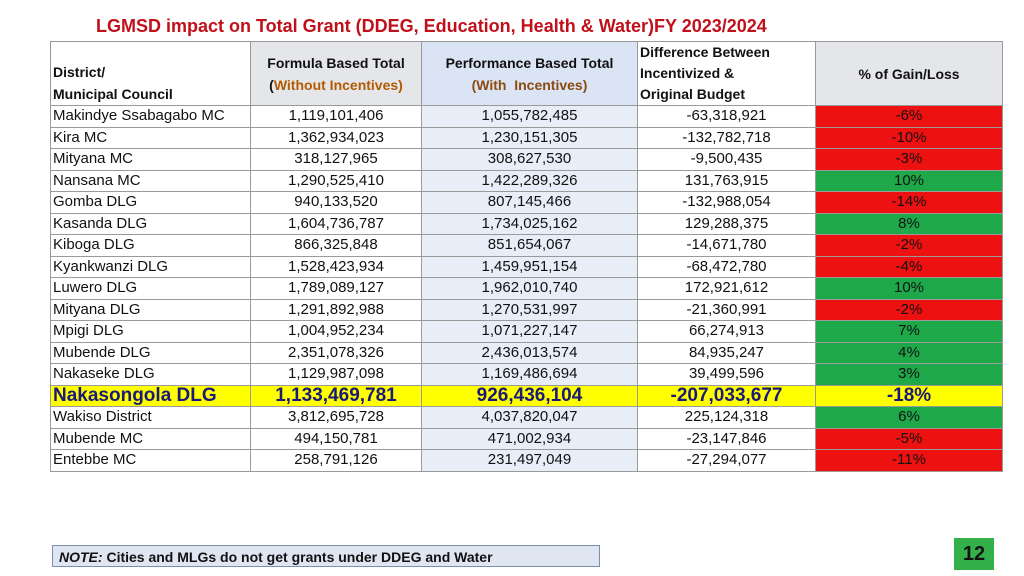 The width and height of the screenshot is (1024, 576). Describe the element at coordinates (150, 309) in the screenshot. I see `district-name-cell: Mityana DLG` at that location.